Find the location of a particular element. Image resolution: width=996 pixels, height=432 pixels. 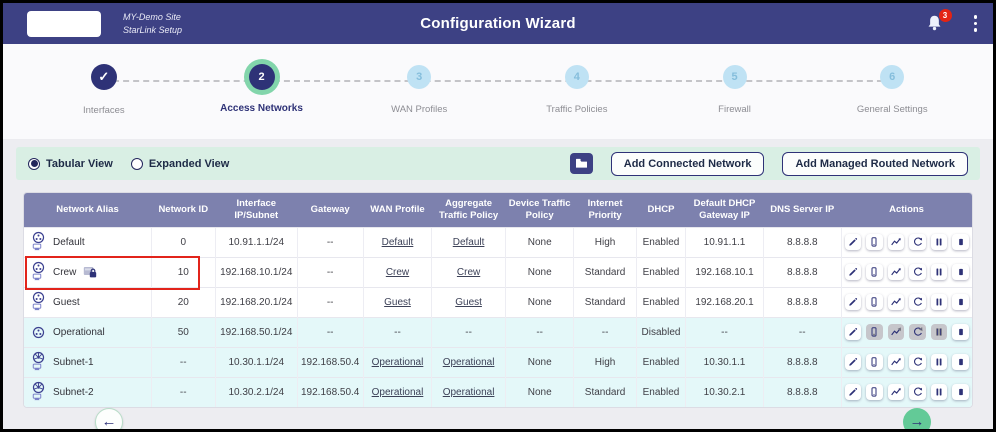

step-general-settings: 6 General Settings is located at coordinates (892, 91).